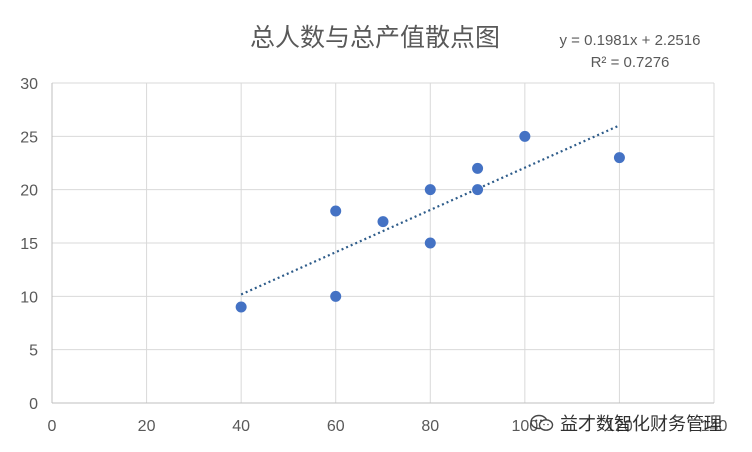  What do you see at coordinates (241, 426) in the screenshot?
I see `x-tick-label: 40` at bounding box center [241, 426].